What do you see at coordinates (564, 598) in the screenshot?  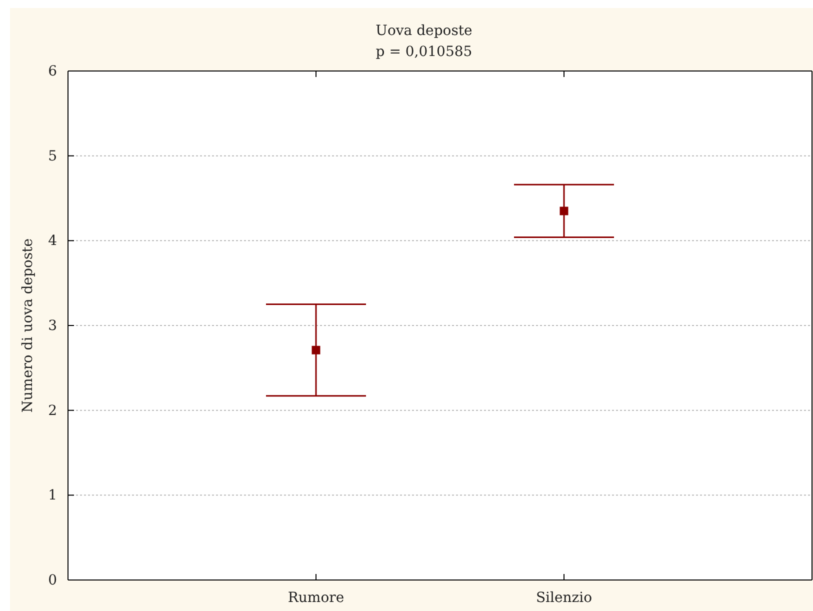 I see `x-tick-label: Silenzio` at bounding box center [564, 598].